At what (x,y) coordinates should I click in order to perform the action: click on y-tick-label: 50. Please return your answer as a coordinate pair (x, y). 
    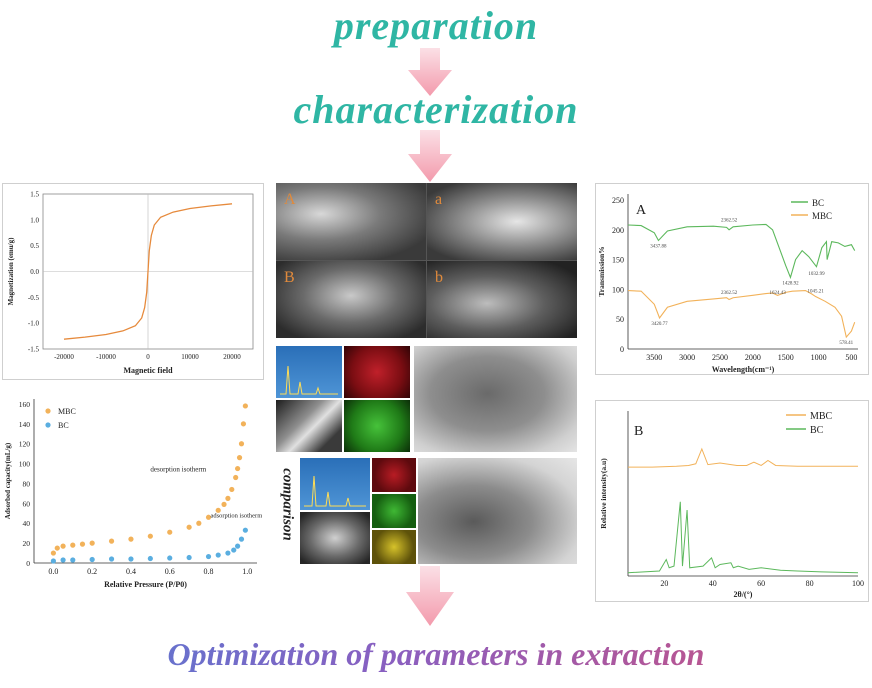
    Looking at the image, I should click on (620, 319).